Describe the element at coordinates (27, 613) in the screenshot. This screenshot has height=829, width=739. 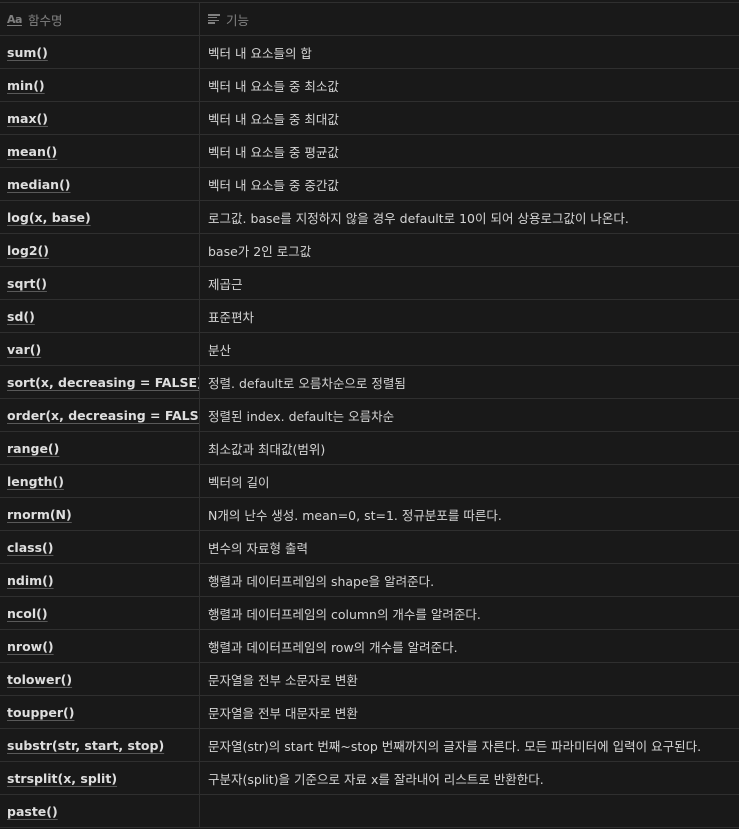
I see `function-name: ncol()` at that location.